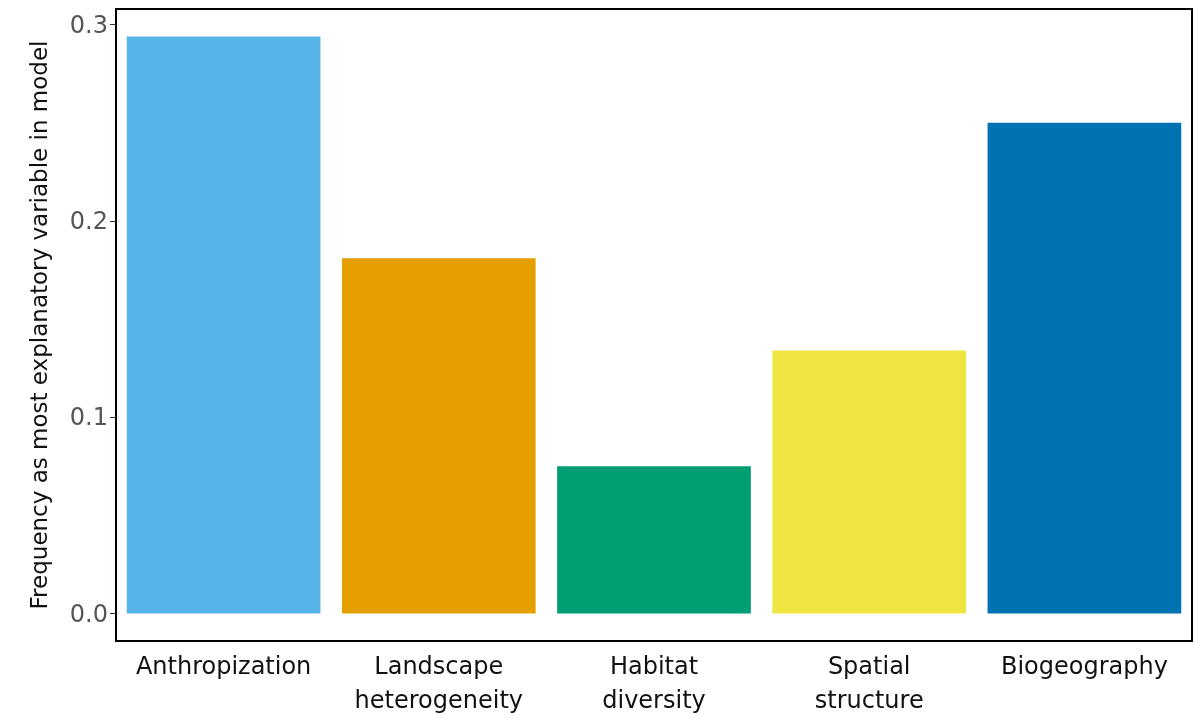  What do you see at coordinates (869, 683) in the screenshot?
I see `x-tick-label: Spatial structure` at bounding box center [869, 683].